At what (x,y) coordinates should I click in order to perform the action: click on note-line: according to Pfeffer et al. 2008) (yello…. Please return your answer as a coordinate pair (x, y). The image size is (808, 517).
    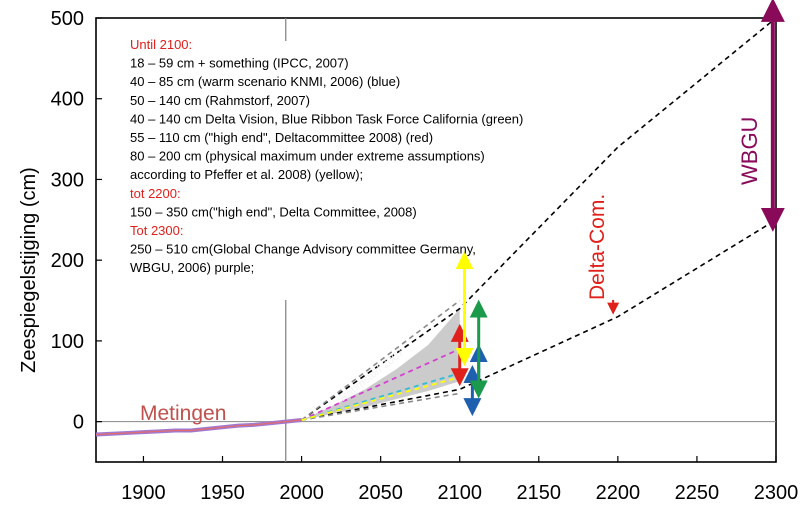
    Looking at the image, I should click on (246, 174).